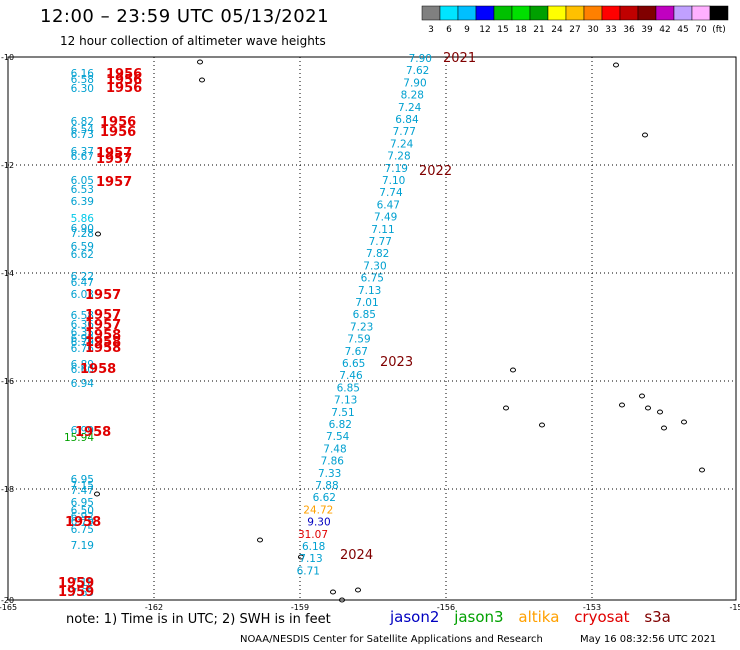  I want to click on left-wave-value: 6.79, so click(82, 522).